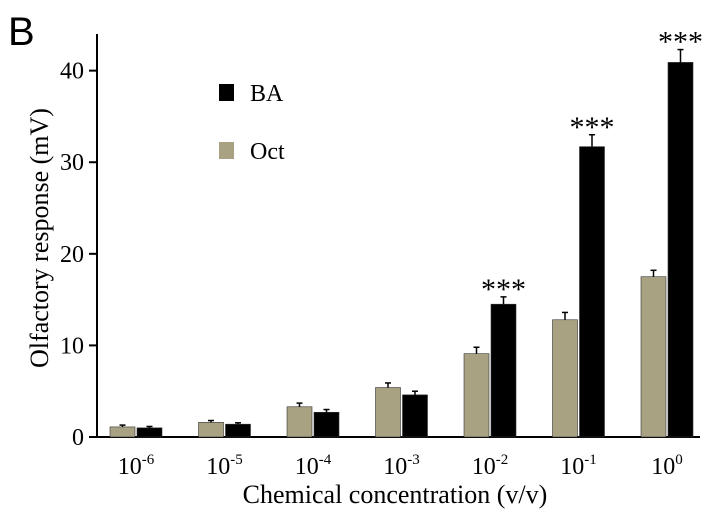  Describe the element at coordinates (578, 466) in the screenshot. I see `x-tick-label: 10⁻¹` at that location.